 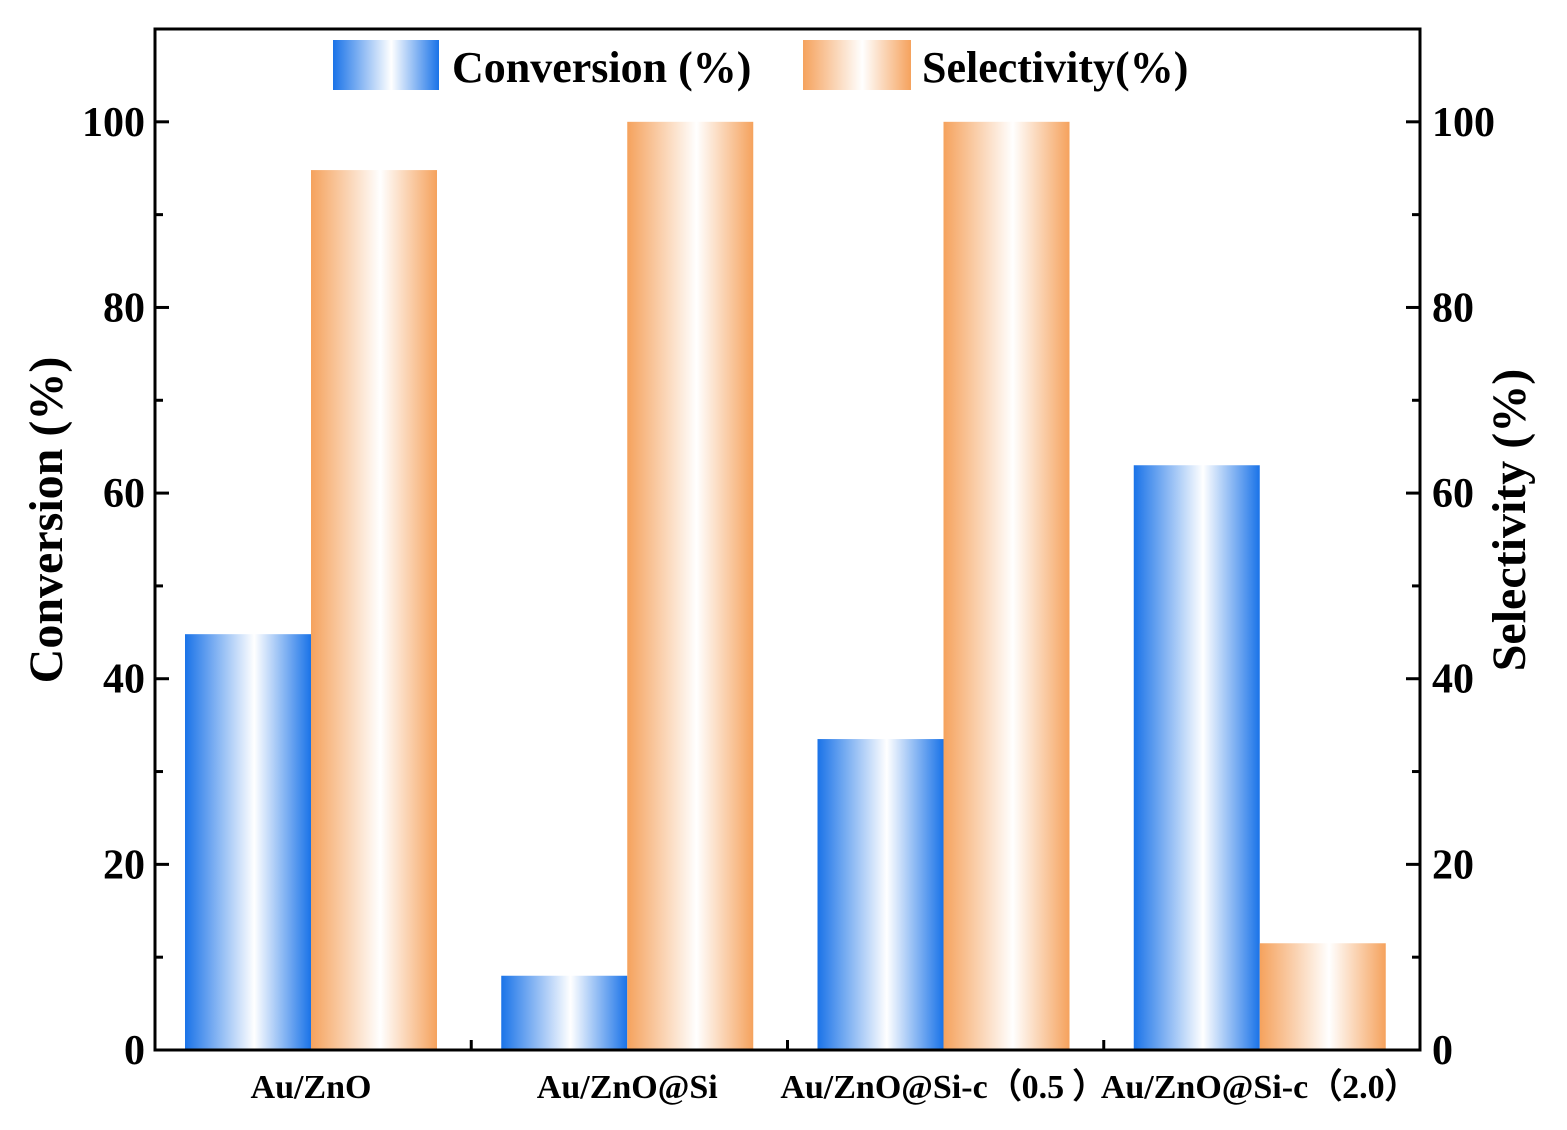 What do you see at coordinates (386, 65) in the screenshot?
I see `legend-swatch-conversion` at bounding box center [386, 65].